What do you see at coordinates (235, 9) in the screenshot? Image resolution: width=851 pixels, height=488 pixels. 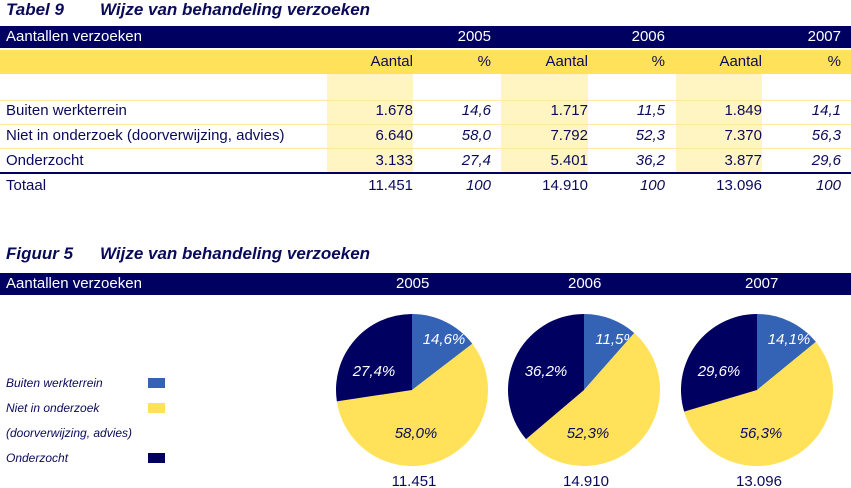 I see `table-title: Wijze van behandeling verzoeken` at bounding box center [235, 9].